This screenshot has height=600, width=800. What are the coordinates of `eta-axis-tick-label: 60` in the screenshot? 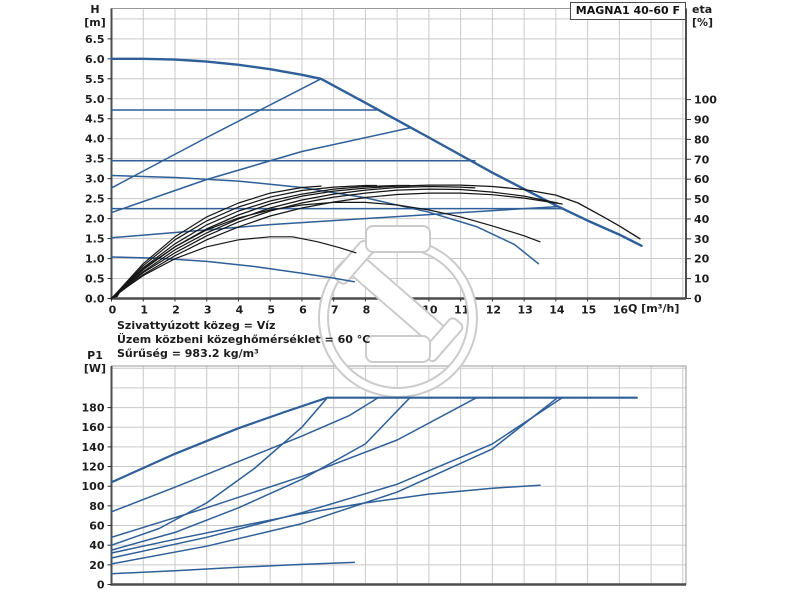 It's located at (702, 179).